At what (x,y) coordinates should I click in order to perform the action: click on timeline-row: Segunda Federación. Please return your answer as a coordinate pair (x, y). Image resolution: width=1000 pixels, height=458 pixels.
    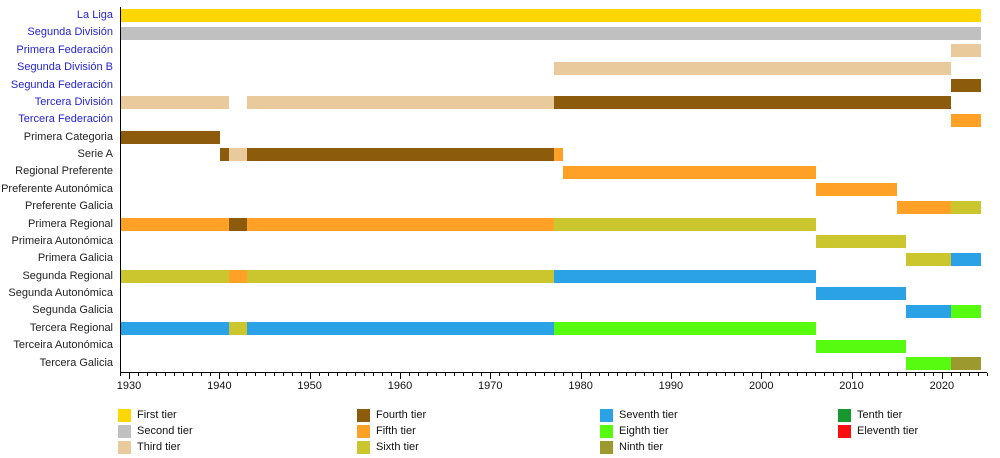
    Looking at the image, I should click on (500, 85).